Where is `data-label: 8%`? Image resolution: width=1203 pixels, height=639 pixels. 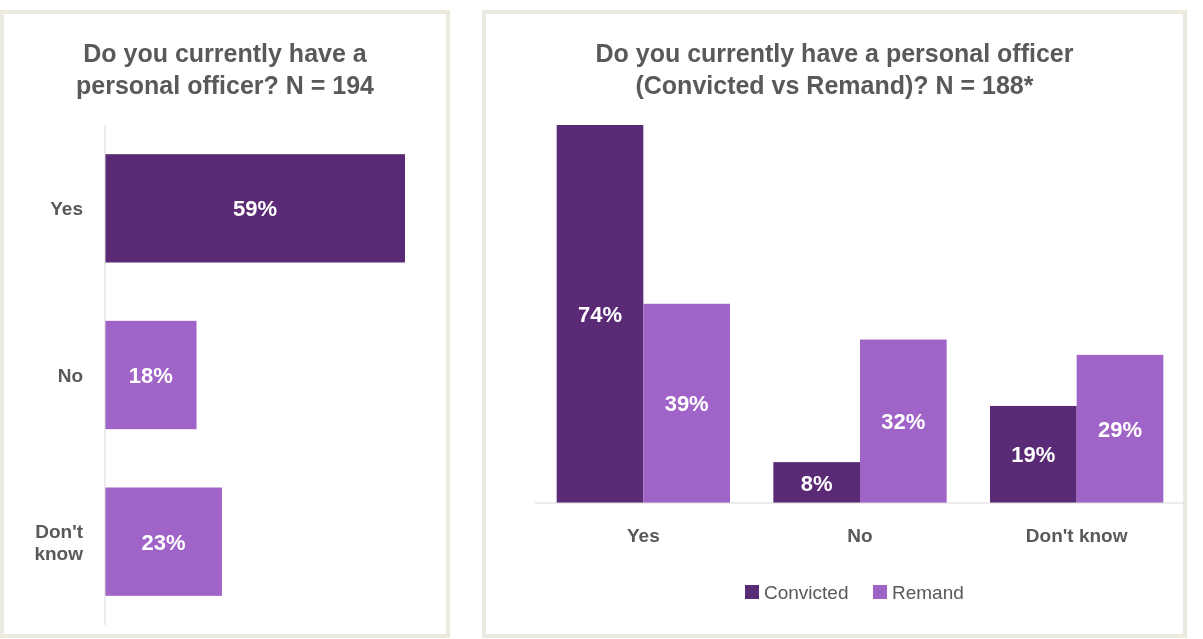
data-label: 8% is located at coordinates (816, 483).